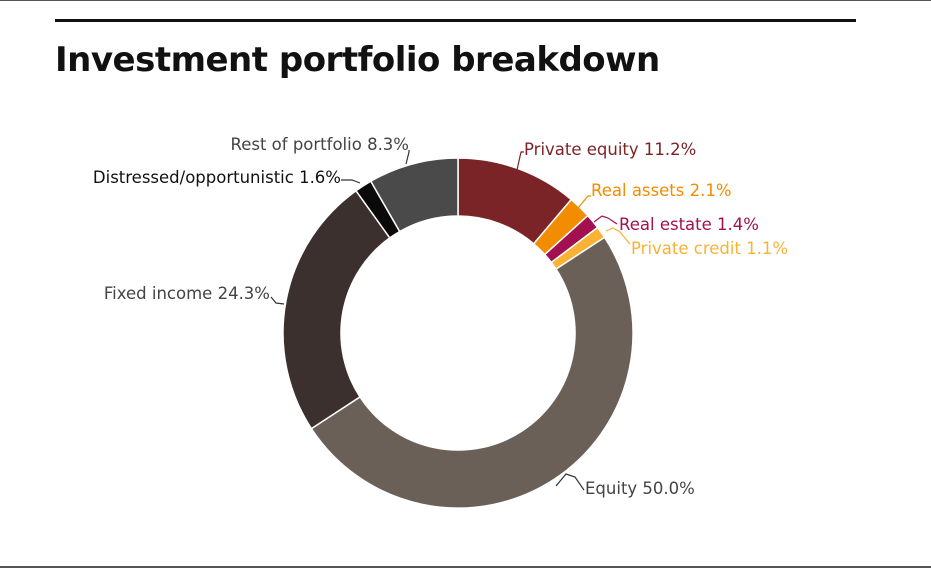 The image size is (931, 569). What do you see at coordinates (320, 144) in the screenshot?
I see `slice-label-8: Rest of portfolio 8.3%` at bounding box center [320, 144].